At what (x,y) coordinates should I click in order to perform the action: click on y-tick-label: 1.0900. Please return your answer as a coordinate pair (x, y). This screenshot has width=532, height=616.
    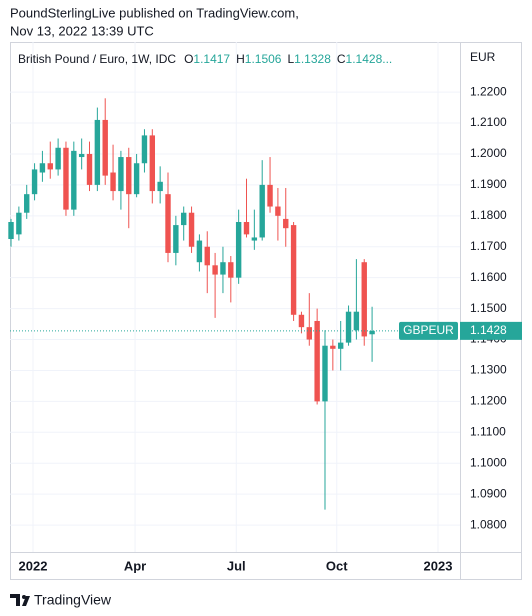
    Looking at the image, I should click on (488, 493).